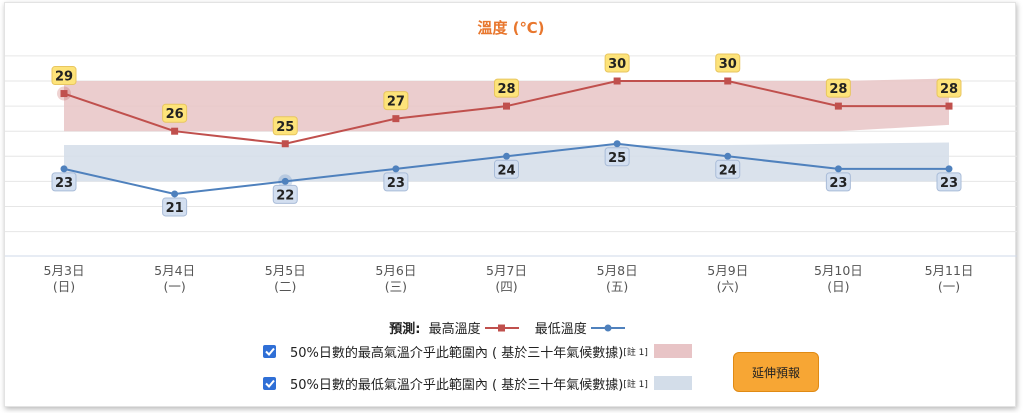  What do you see at coordinates (405, 329) in the screenshot?
I see `legend-prefix: 預測:` at bounding box center [405, 329].